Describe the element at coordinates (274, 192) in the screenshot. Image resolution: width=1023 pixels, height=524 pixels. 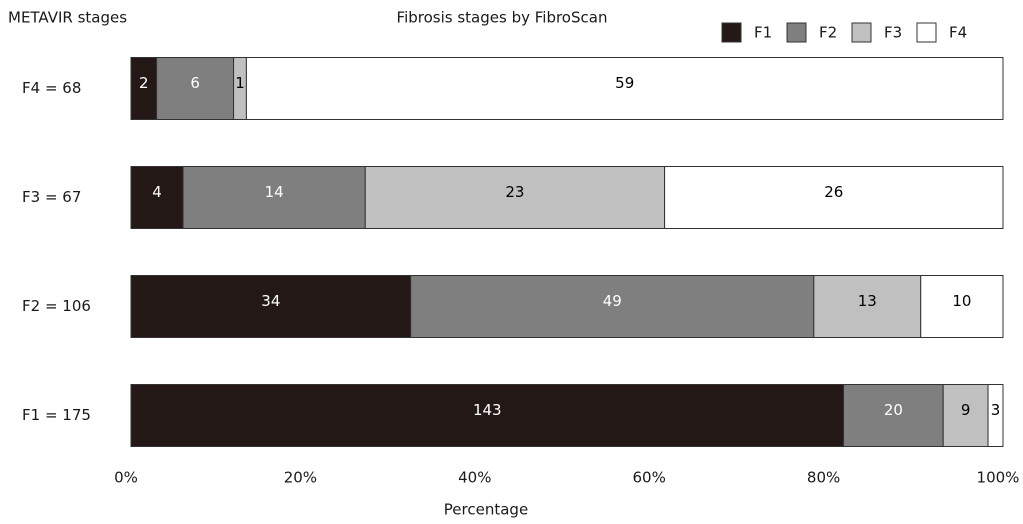
I see `value-label: 14` at that location.